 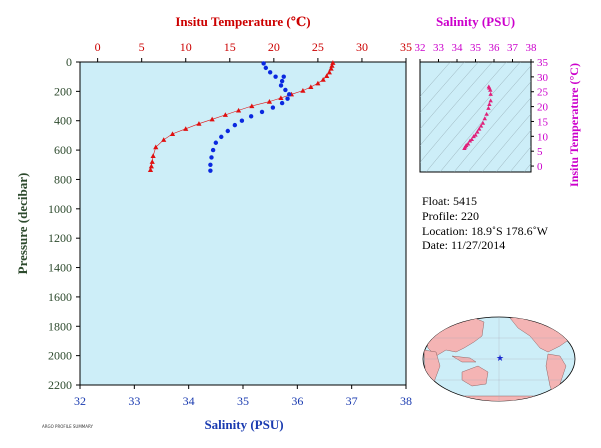 What do you see at coordinates (362, 47) in the screenshot?
I see `temperature-tick-label: 30` at bounding box center [362, 47].